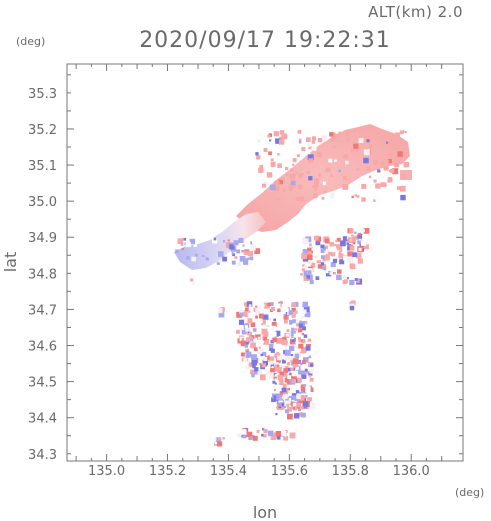  Describe the element at coordinates (350, 471) in the screenshot. I see `x-tick-label: 135.8` at that location.